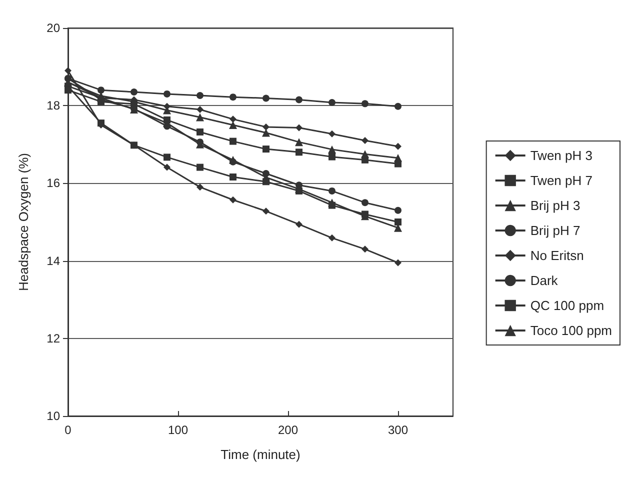  I want to click on y-tick-label: 16, so click(53, 183).